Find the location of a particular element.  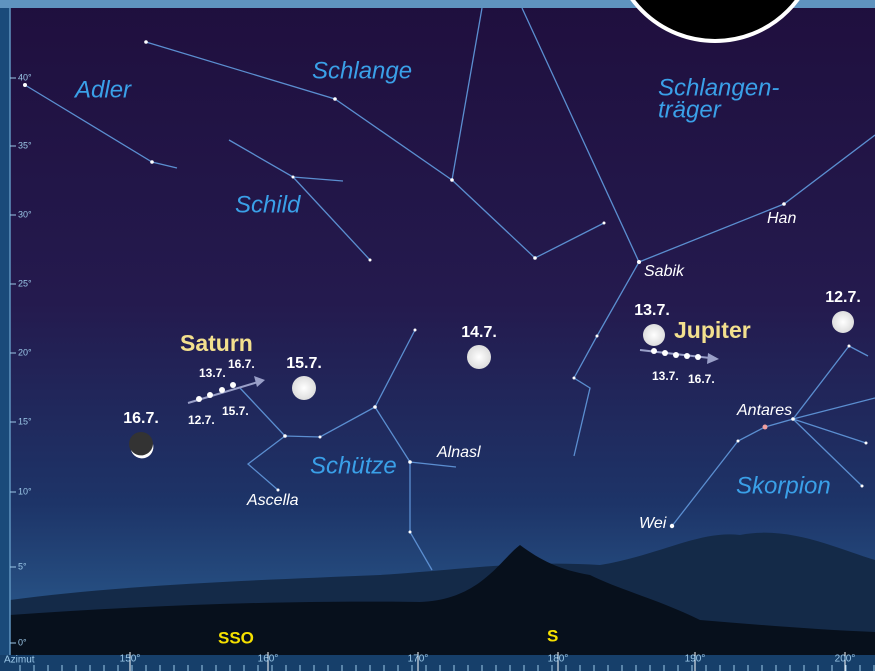

moon-date: 12.7. is located at coordinates (843, 297).